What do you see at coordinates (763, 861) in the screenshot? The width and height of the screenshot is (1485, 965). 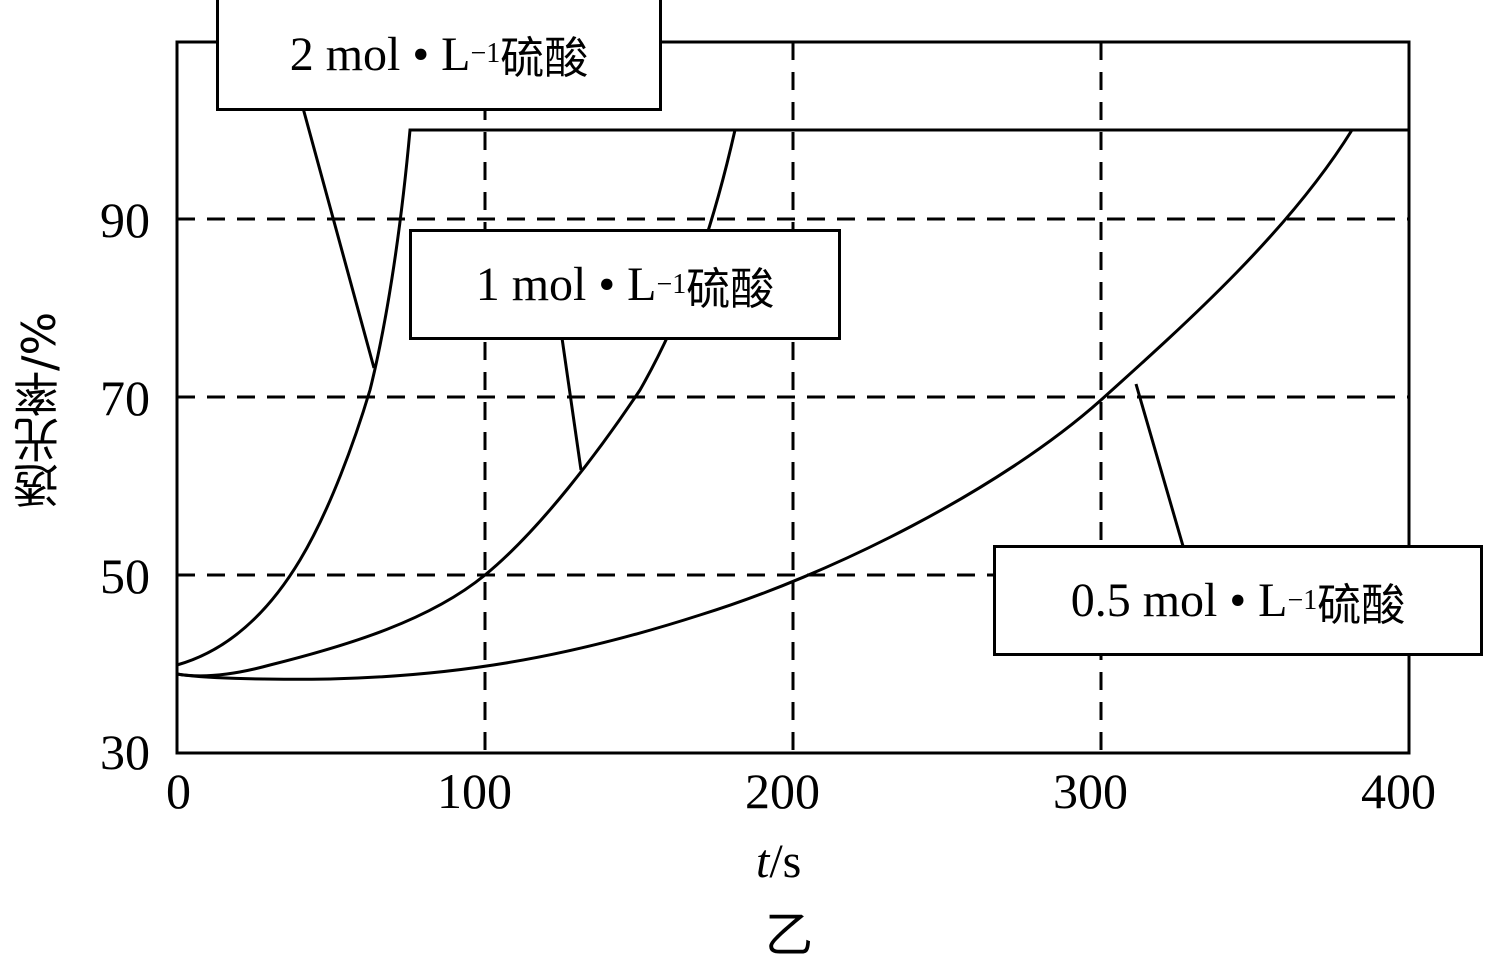 I see `x-axis-var: t` at bounding box center [763, 861].